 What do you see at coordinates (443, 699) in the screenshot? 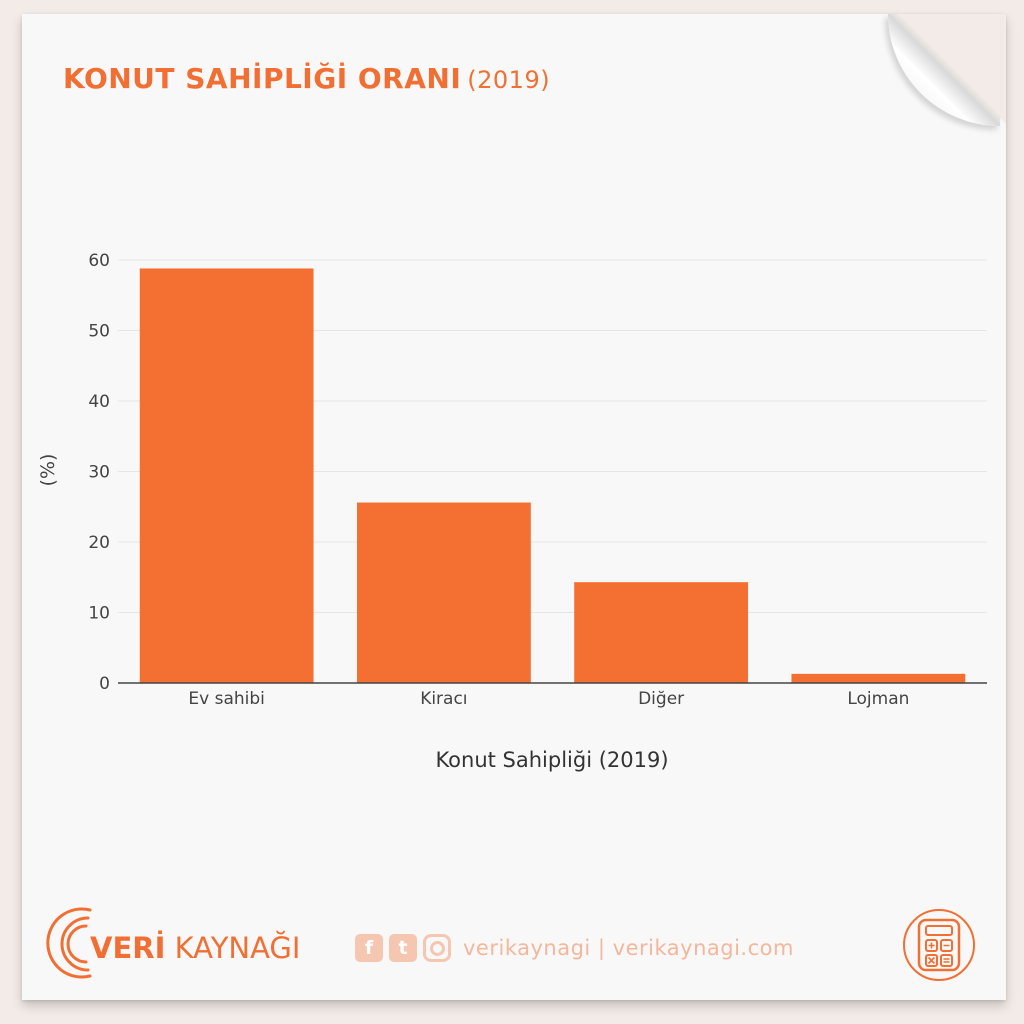
I see `x-tick-label: Kiracı` at bounding box center [443, 699].